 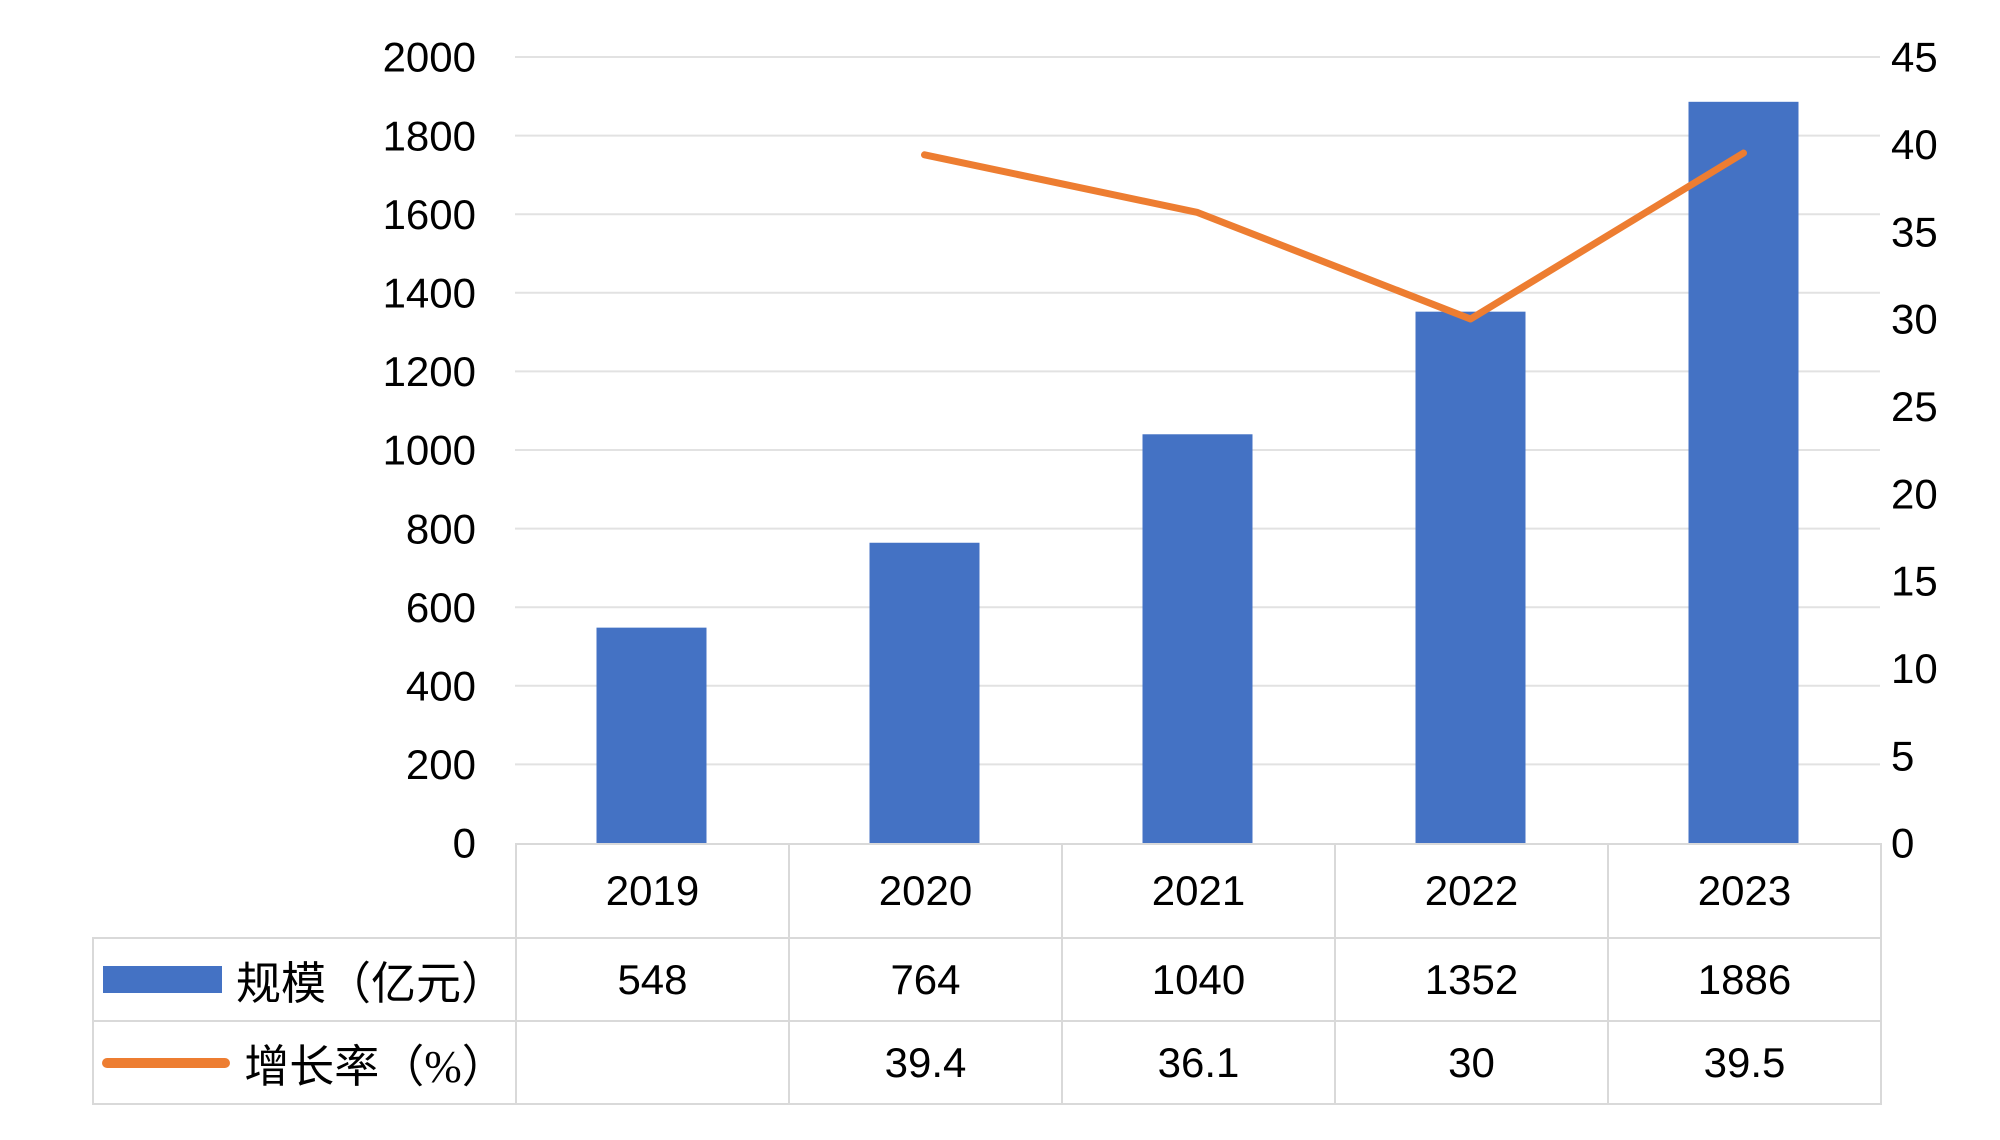 I want to click on line-series-row: 增长率（%） 39.4 36.1 30 39.5, so click(x=987, y=1062).